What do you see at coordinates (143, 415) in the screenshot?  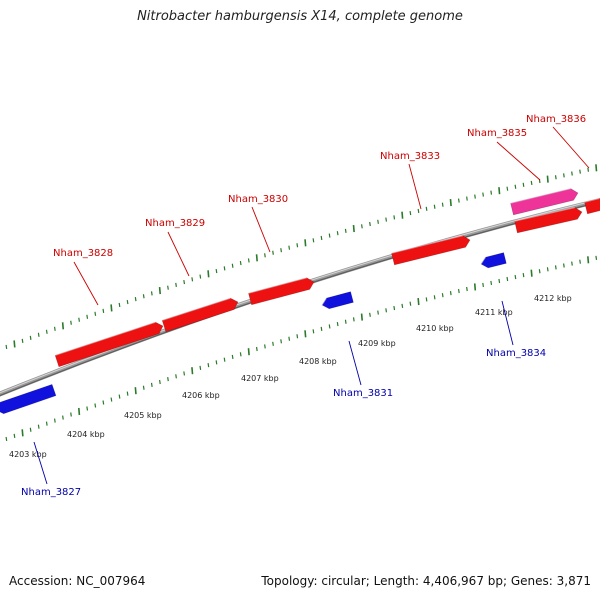 I see `kbp-tick-label: 4205 kbp` at bounding box center [143, 415].